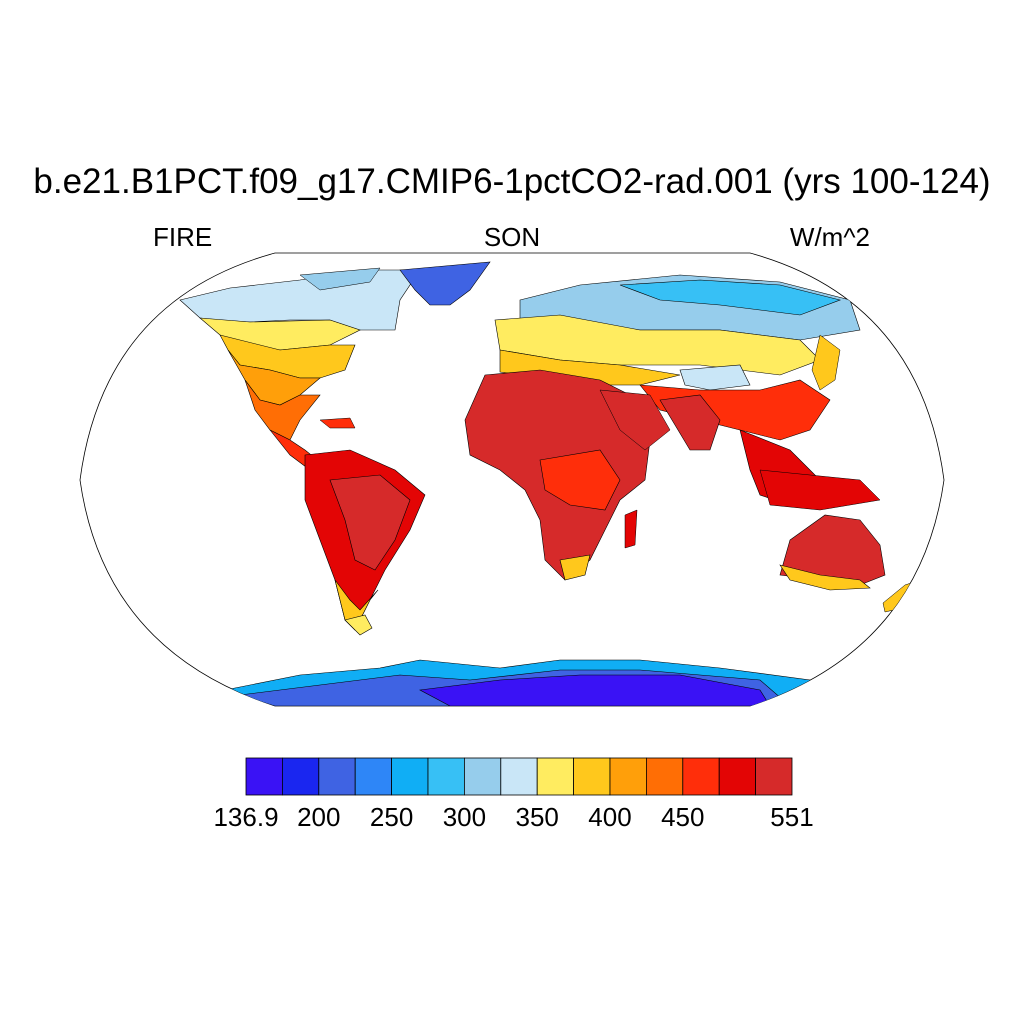 The height and width of the screenshot is (1024, 1024). I want to click on madagascar, so click(631, 529).